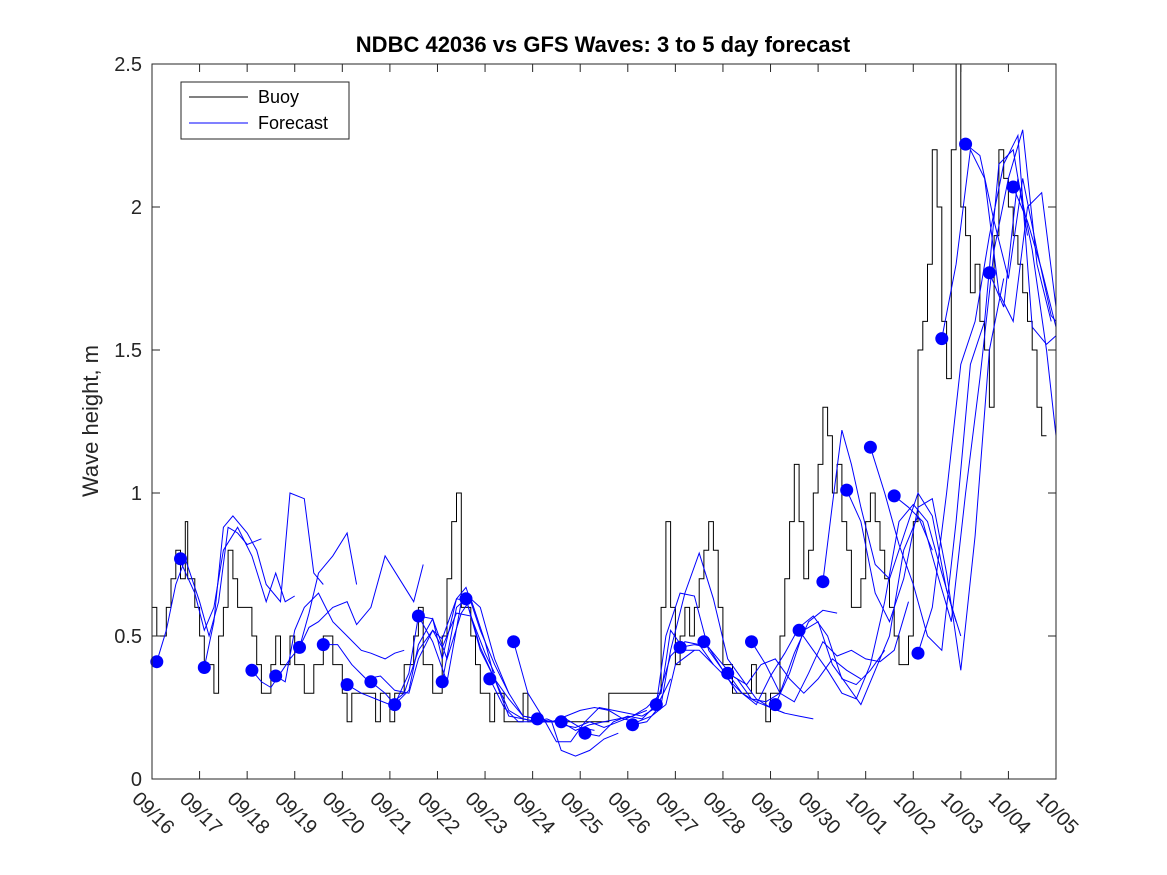 This screenshot has height=875, width=1167. Describe the element at coordinates (136, 494) in the screenshot. I see `y-tick-label: 1` at that location.